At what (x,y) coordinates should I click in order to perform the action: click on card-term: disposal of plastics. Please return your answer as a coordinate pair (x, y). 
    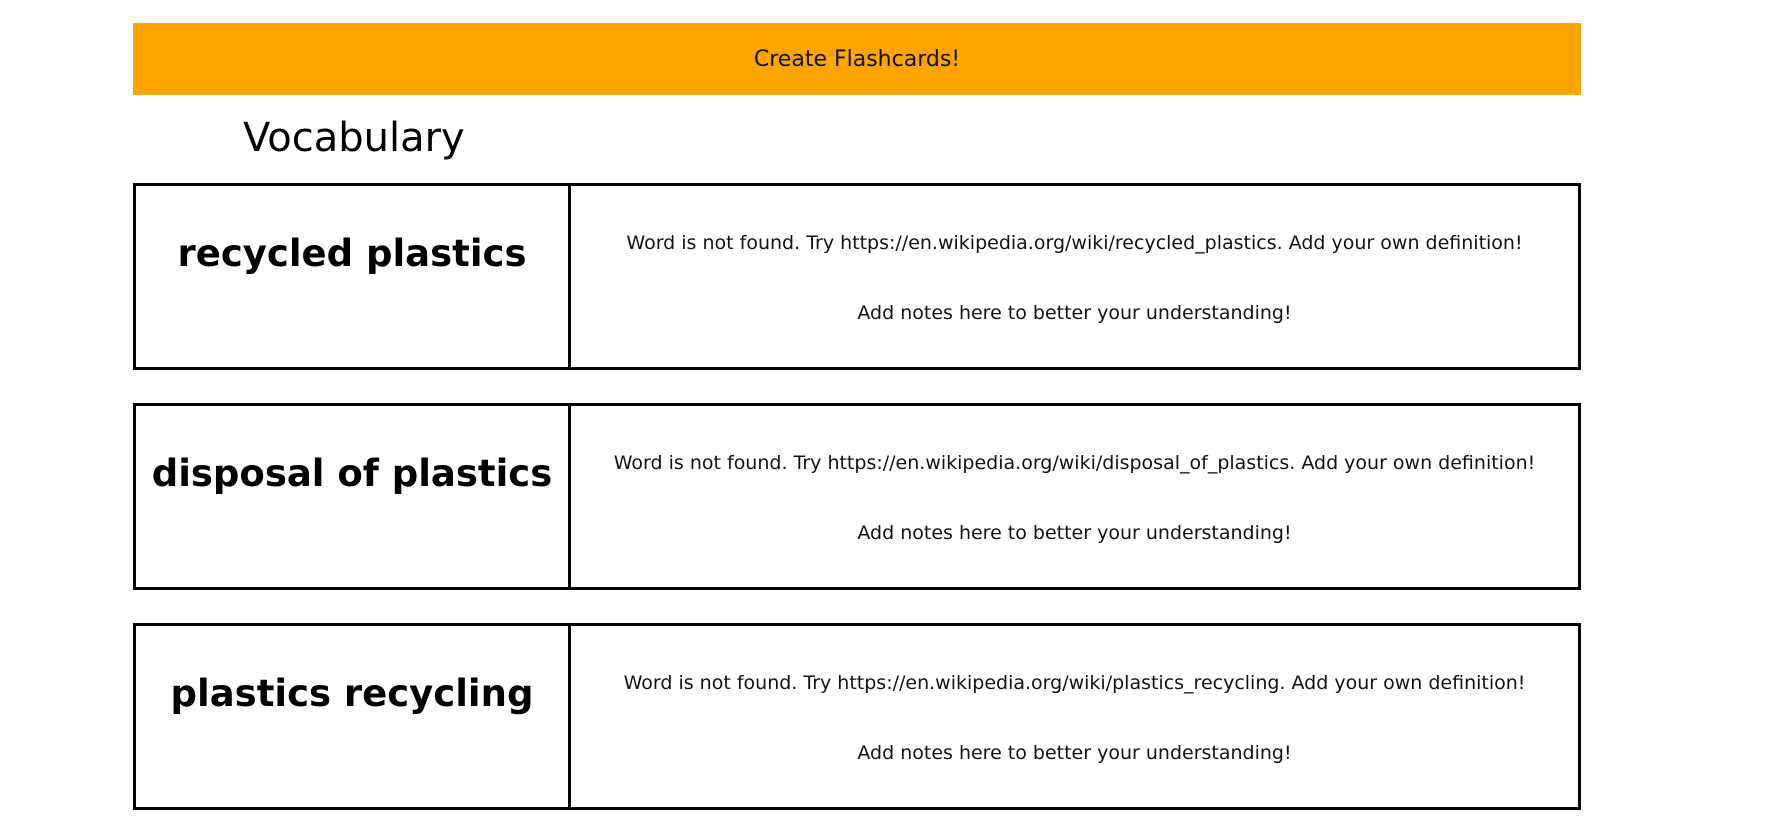
    Looking at the image, I should click on (353, 496).